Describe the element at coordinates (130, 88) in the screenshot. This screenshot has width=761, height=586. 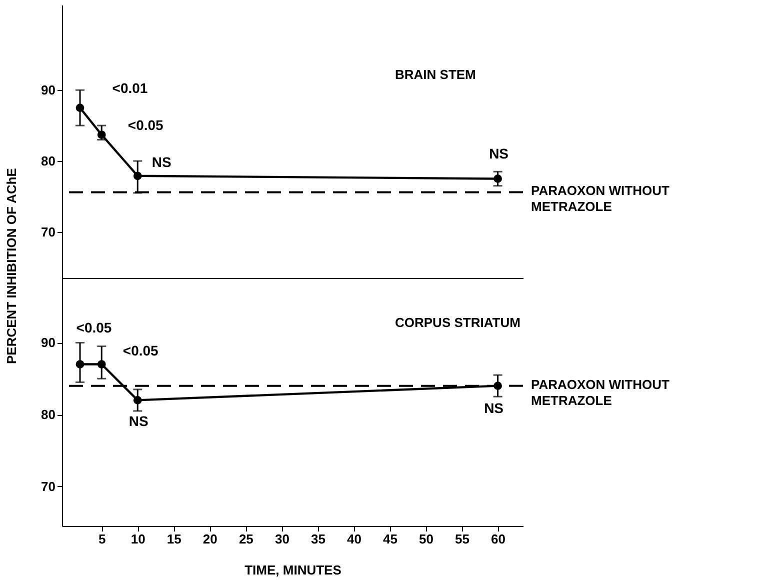
I see `annotation: <0.01` at that location.